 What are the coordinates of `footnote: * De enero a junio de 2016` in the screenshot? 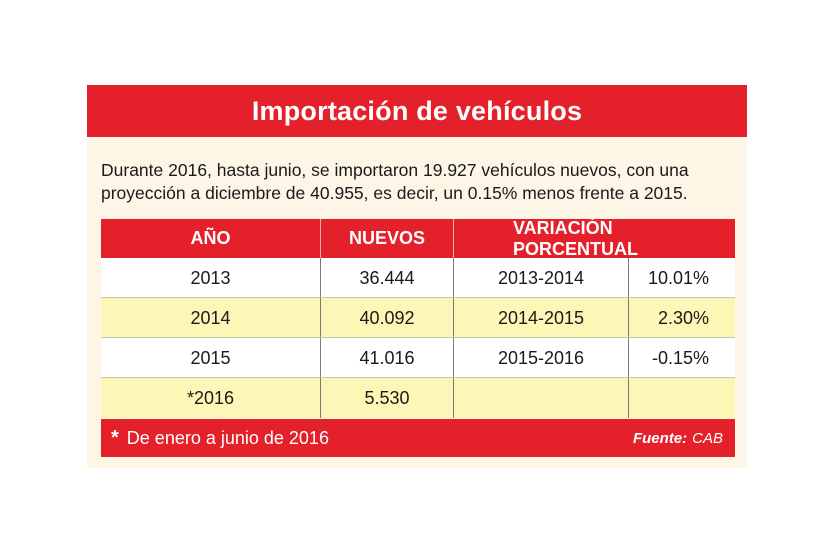 It's located at (220, 438).